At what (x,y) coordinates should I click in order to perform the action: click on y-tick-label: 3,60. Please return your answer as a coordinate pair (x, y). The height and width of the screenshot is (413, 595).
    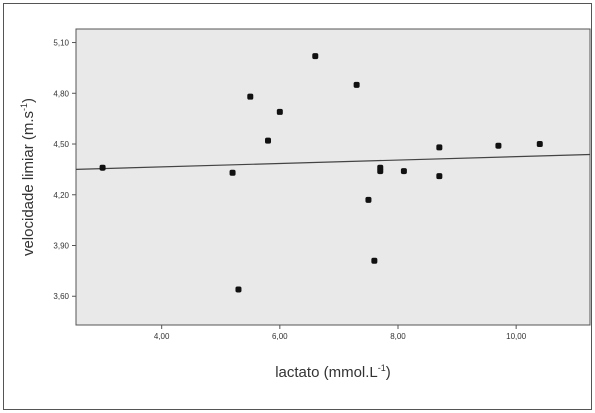
    Looking at the image, I should click on (61, 296).